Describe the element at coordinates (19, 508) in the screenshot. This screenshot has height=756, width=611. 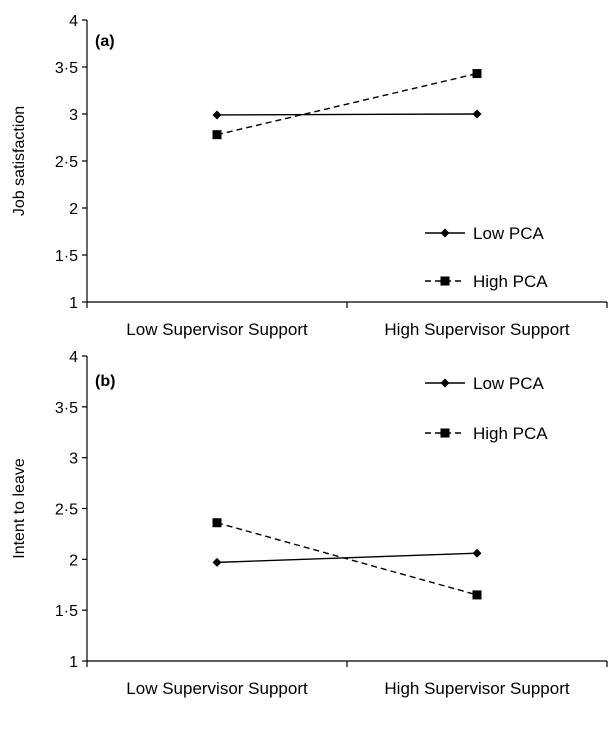
I see `y-axis-title: Intent to leave` at that location.